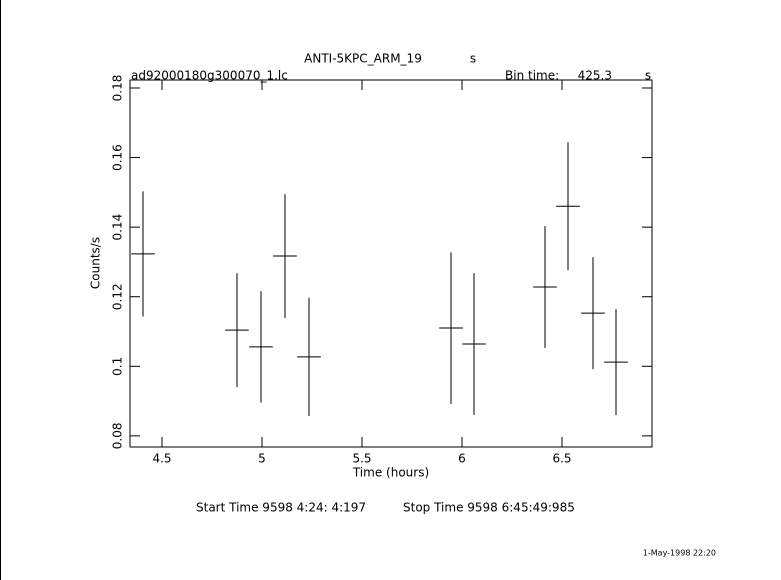 Image resolution: width=781 pixels, height=580 pixels. I want to click on y-tick-label: 0.12, so click(118, 296).